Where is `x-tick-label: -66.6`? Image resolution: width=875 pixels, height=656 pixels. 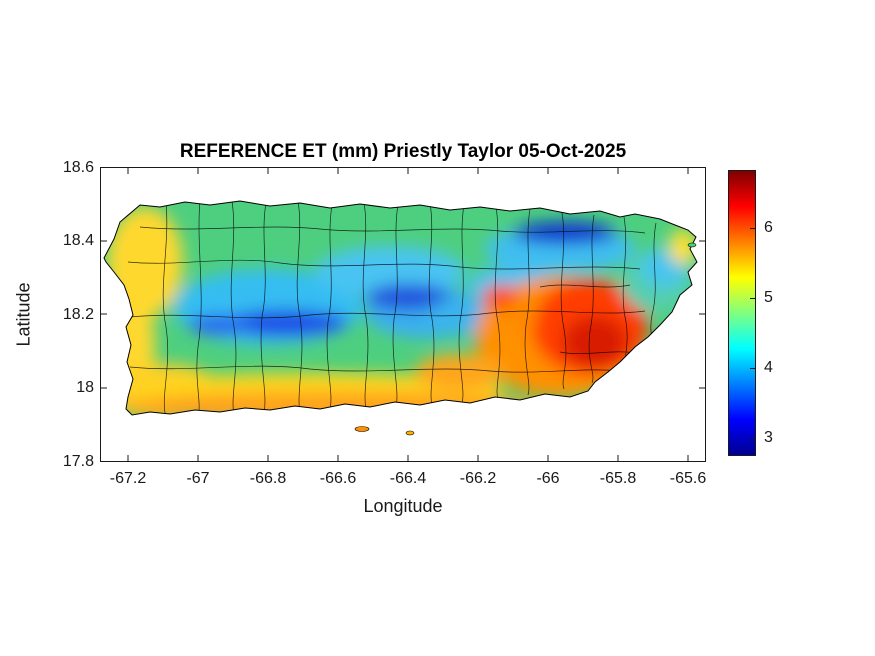
x-tick-label: -66.6 is located at coordinates (338, 478).